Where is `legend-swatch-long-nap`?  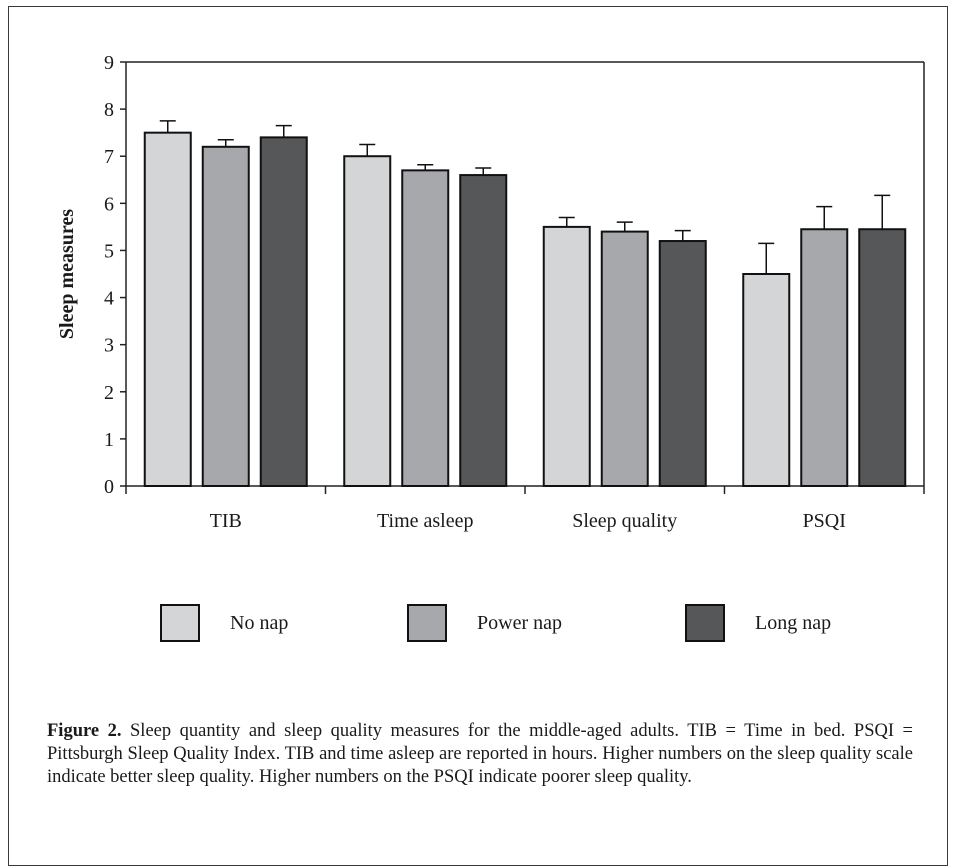
legend-swatch-long-nap is located at coordinates (705, 623).